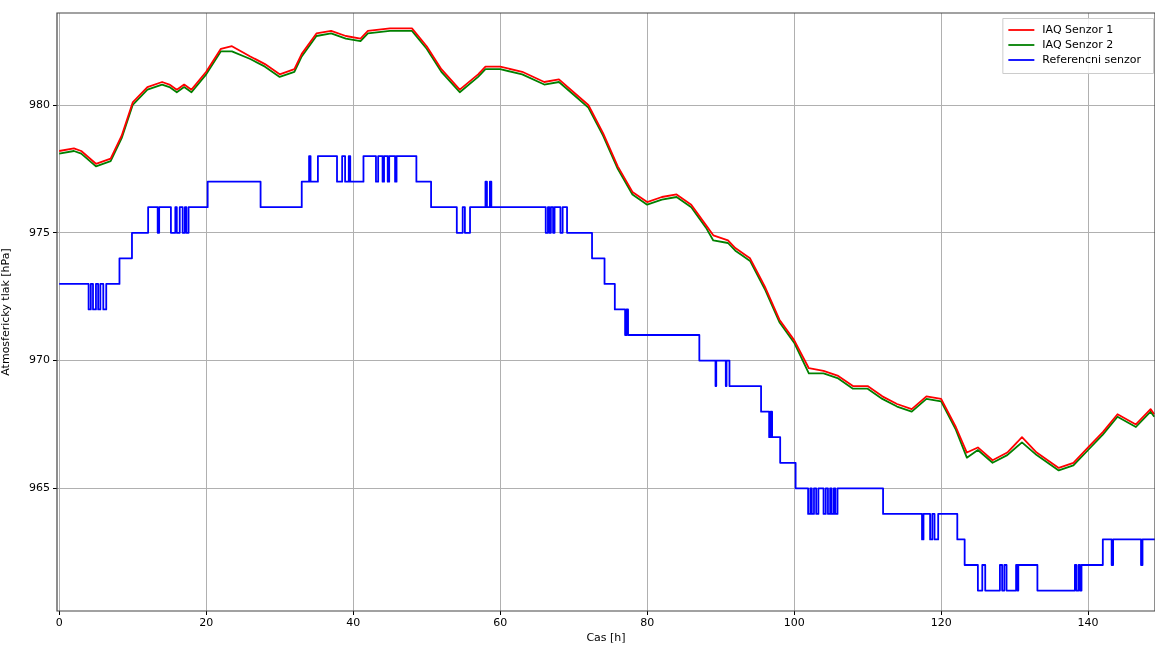 This screenshot has height=649, width=1155. What do you see at coordinates (59, 623) in the screenshot?
I see `x-tick-label: 0` at bounding box center [59, 623].